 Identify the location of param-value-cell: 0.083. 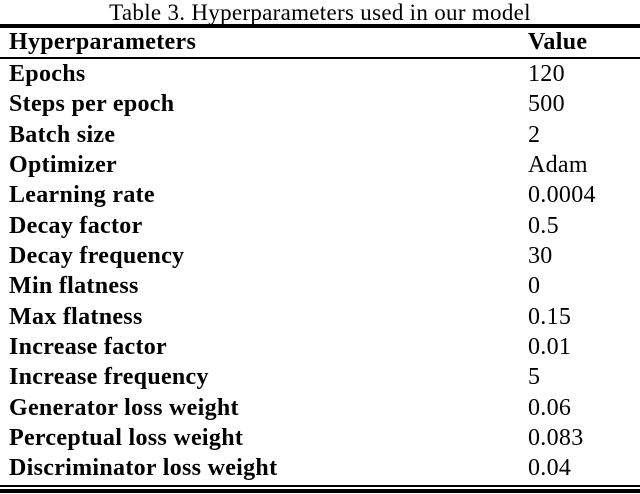
(556, 438).